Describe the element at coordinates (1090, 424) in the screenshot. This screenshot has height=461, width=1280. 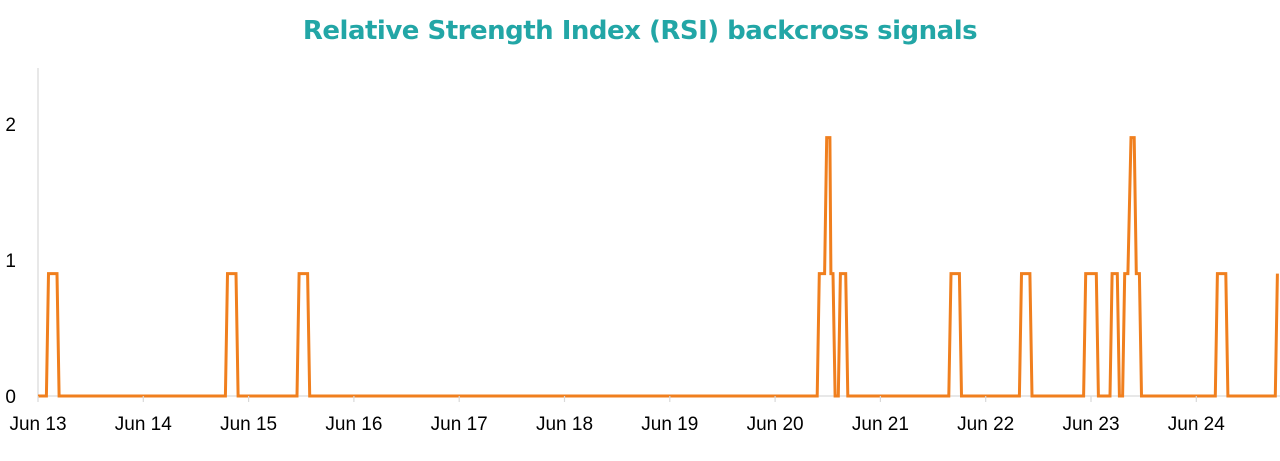
I see `x-tick-label: Jun 23` at that location.